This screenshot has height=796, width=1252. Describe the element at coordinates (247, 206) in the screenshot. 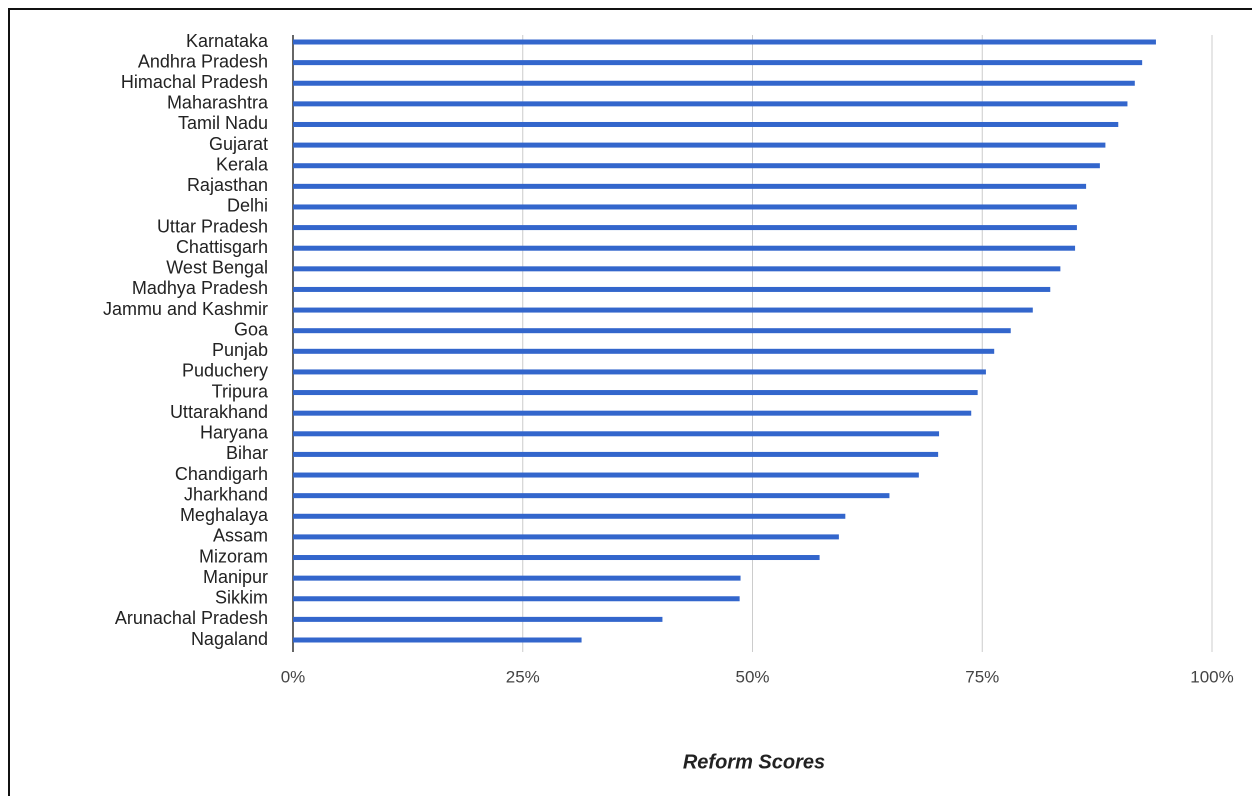

I see `y-tick-label: Delhi` at that location.